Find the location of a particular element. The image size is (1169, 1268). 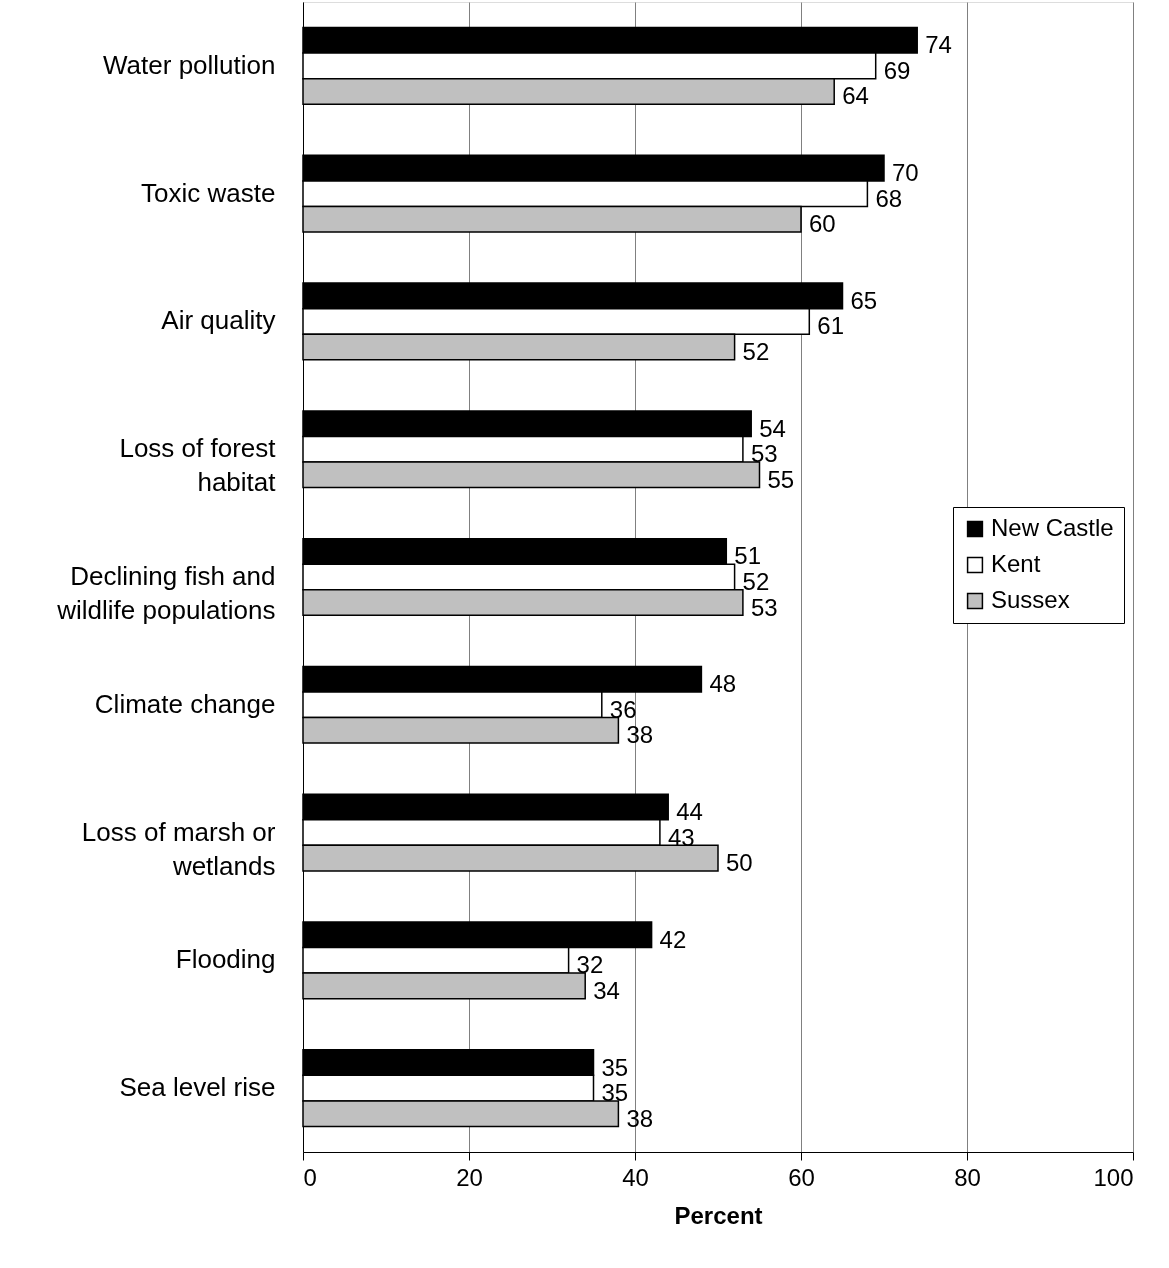

y-tick-label: Toxic waste is located at coordinates (208, 192).